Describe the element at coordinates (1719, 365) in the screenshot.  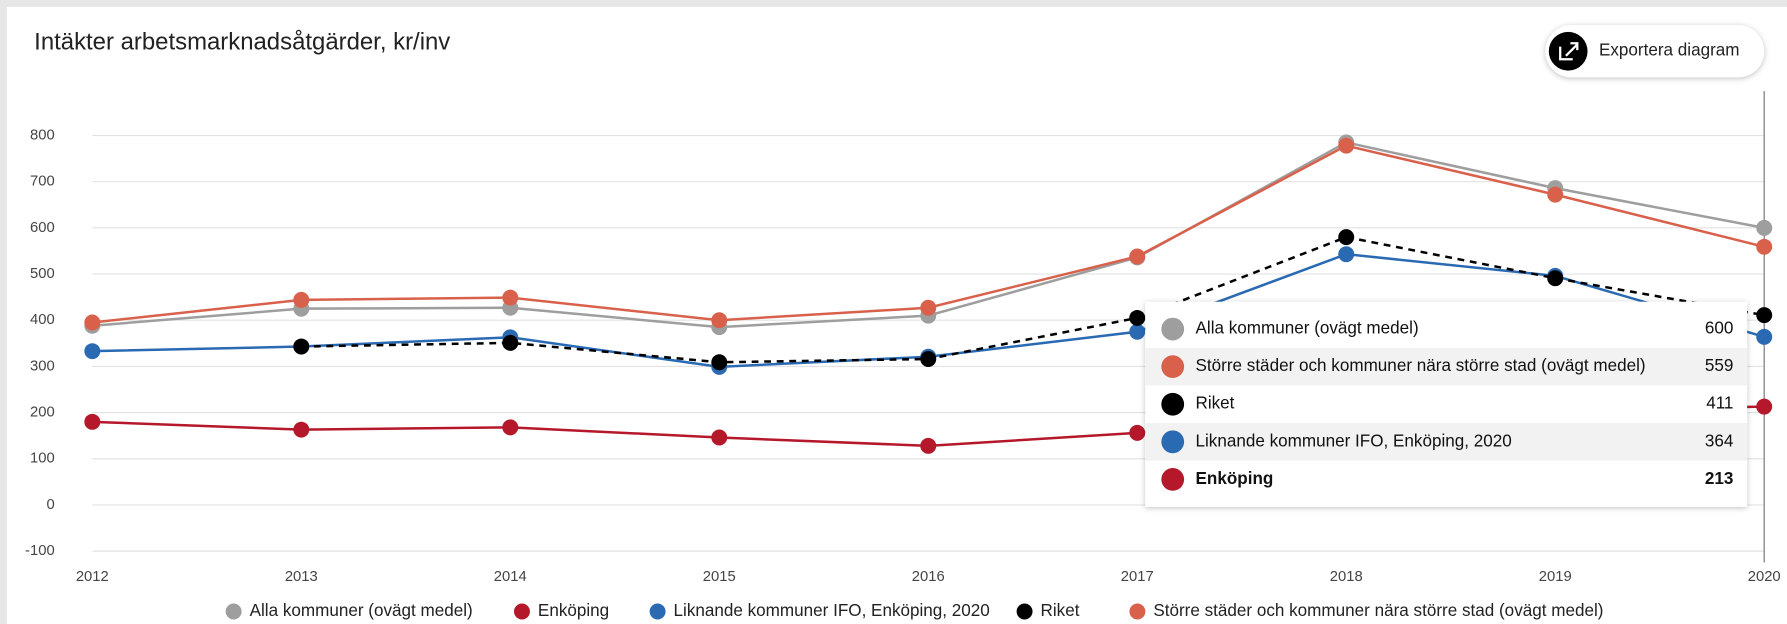
I see `tooltip-value: 559` at that location.